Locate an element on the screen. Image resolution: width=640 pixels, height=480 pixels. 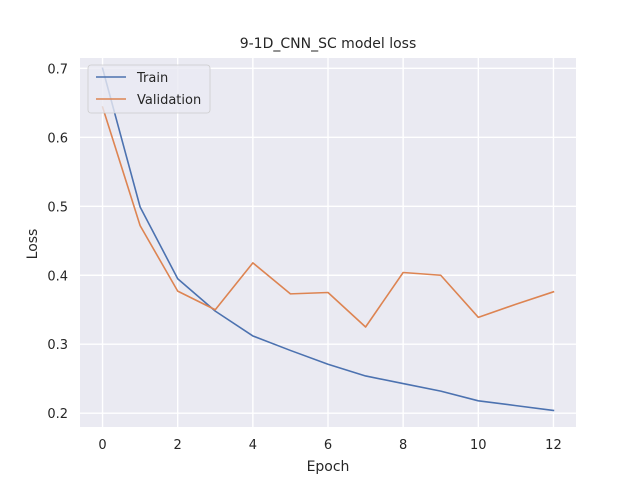
y-tick-label: 0.4 is located at coordinates (57, 276).